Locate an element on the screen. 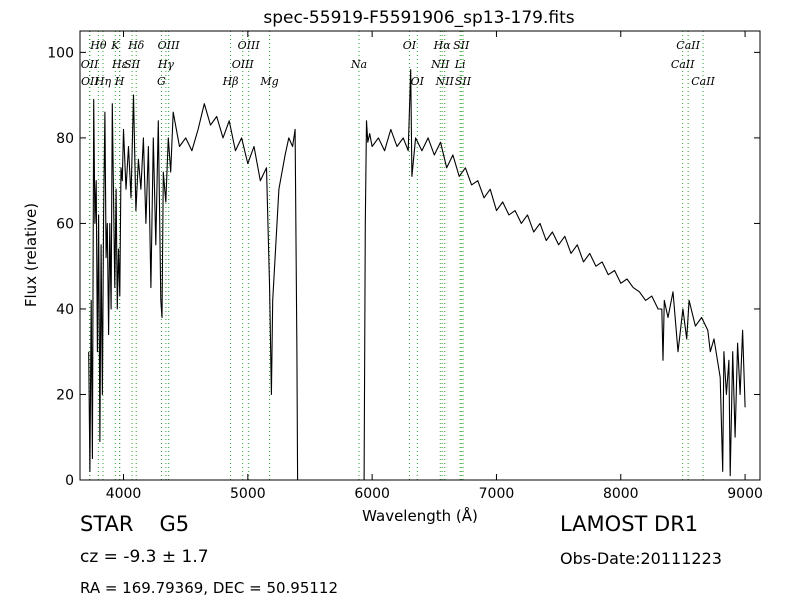 The width and height of the screenshot is (800, 600). y-axis-label: Flux (relative) is located at coordinates (31, 255).